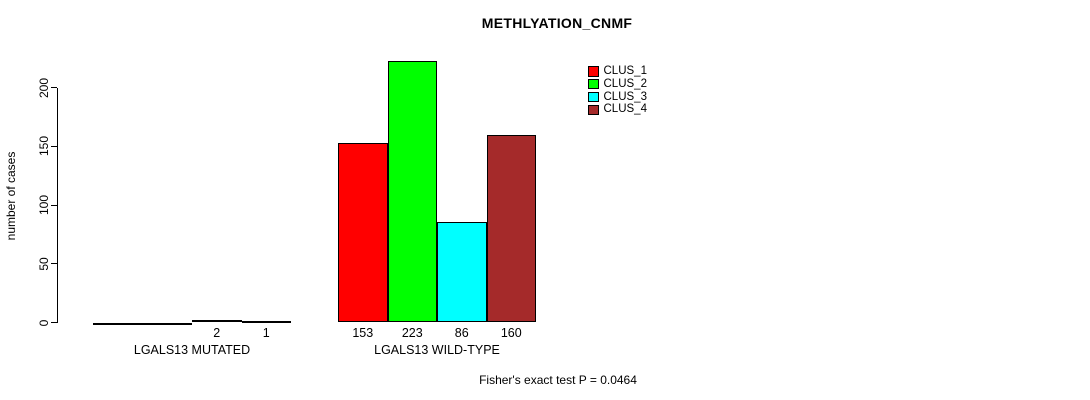 This screenshot has height=400, width=1090. Describe the element at coordinates (625, 71) in the screenshot. I see `legend-label: CLUS_1` at that location.